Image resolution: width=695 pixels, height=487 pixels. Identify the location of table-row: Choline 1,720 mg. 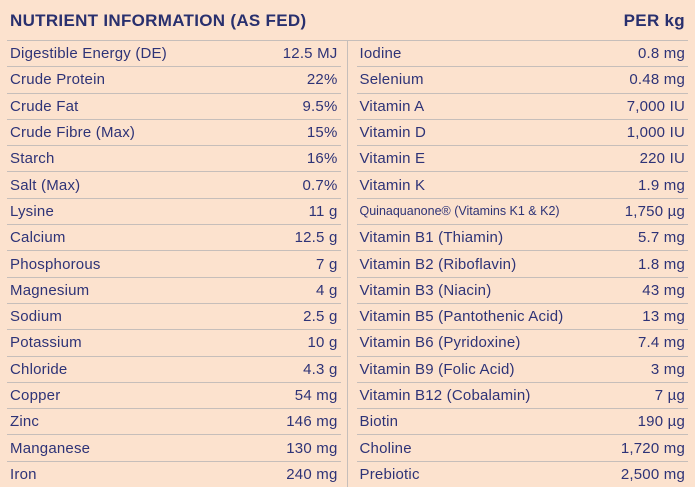
(522, 447).